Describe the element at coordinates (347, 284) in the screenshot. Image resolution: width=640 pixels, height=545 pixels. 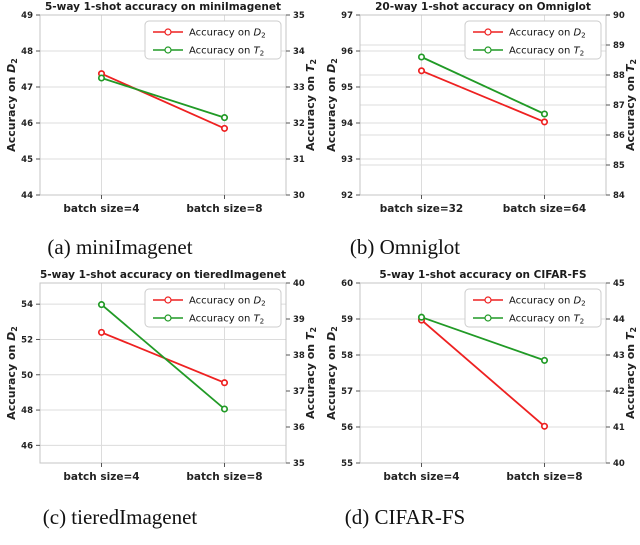
I see `svg-text: 60` at that location.